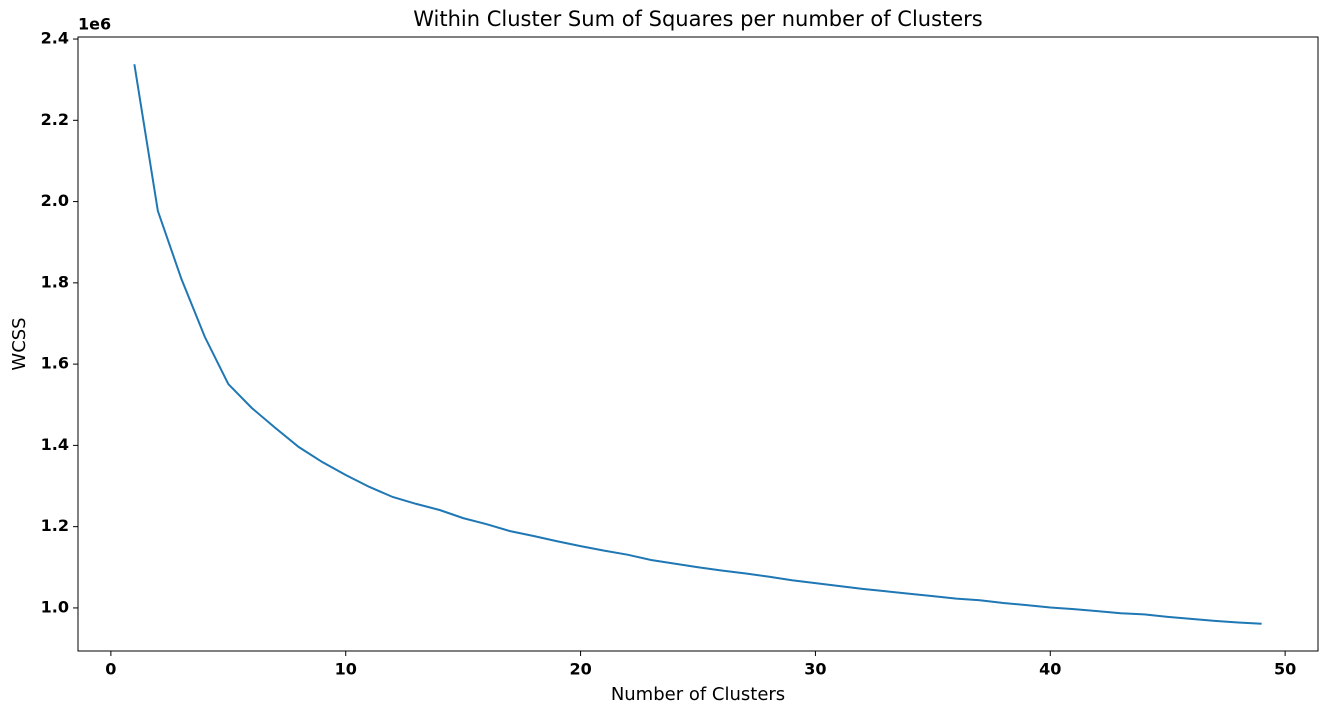 The image size is (1328, 715). I want to click on y-tick-label: 1.4, so click(55, 444).